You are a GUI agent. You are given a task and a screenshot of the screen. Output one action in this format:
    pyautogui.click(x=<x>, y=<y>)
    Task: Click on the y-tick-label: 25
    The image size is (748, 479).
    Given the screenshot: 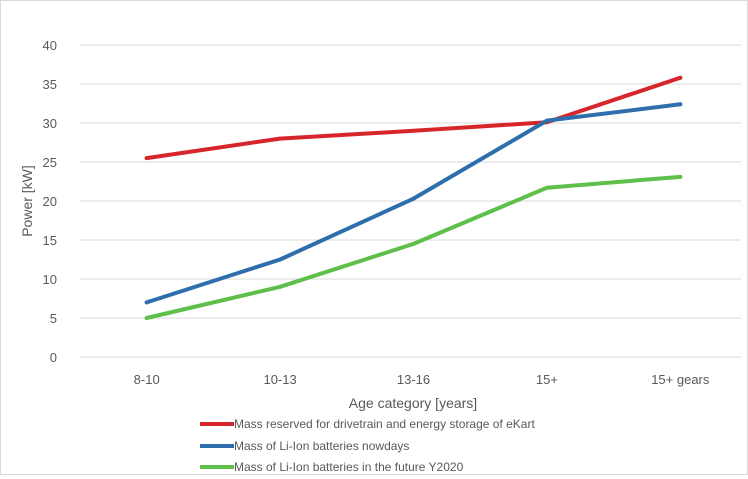 What is the action you would take?
    pyautogui.click(x=50, y=162)
    